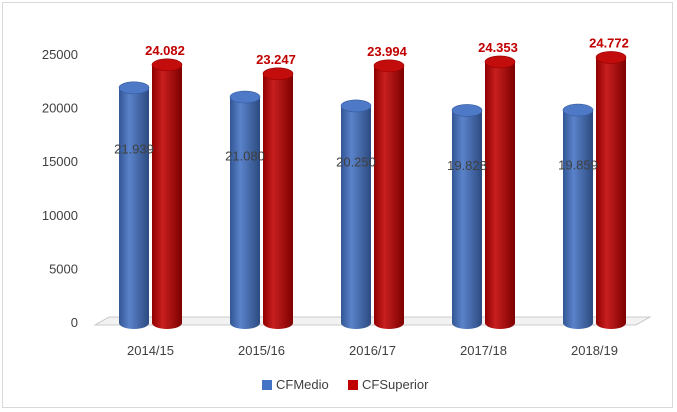 The height and width of the screenshot is (412, 677). I want to click on x-tick-label: 2016/17, so click(372, 350).